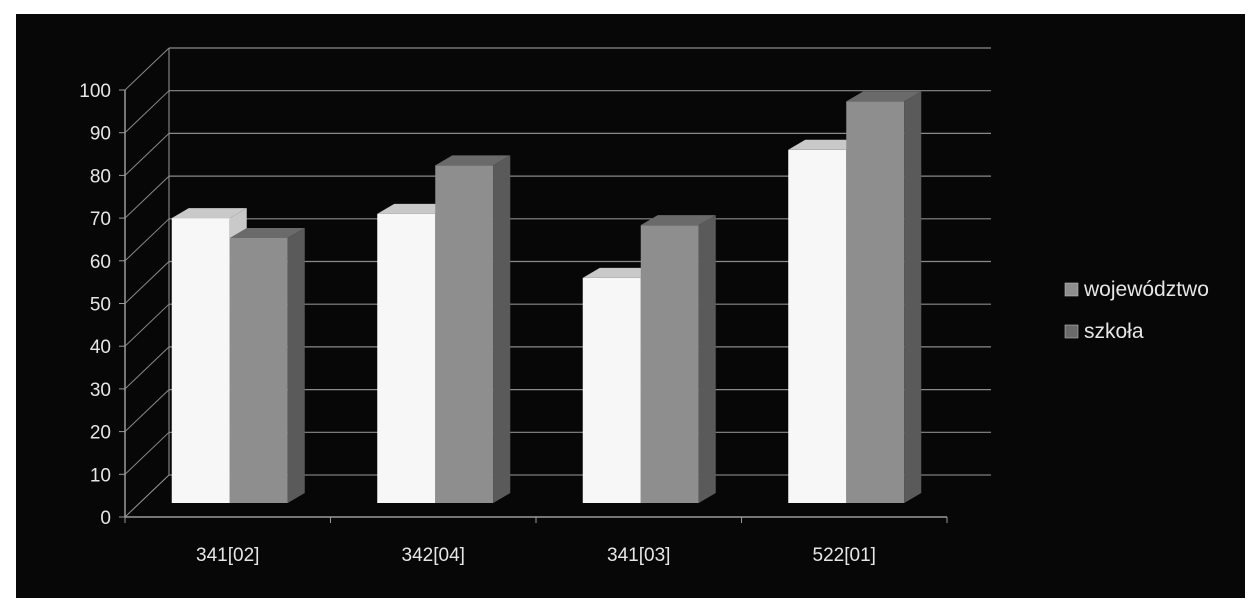 The width and height of the screenshot is (1247, 616). Describe the element at coordinates (433, 555) in the screenshot. I see `x-tick-label: 342[04]` at that location.